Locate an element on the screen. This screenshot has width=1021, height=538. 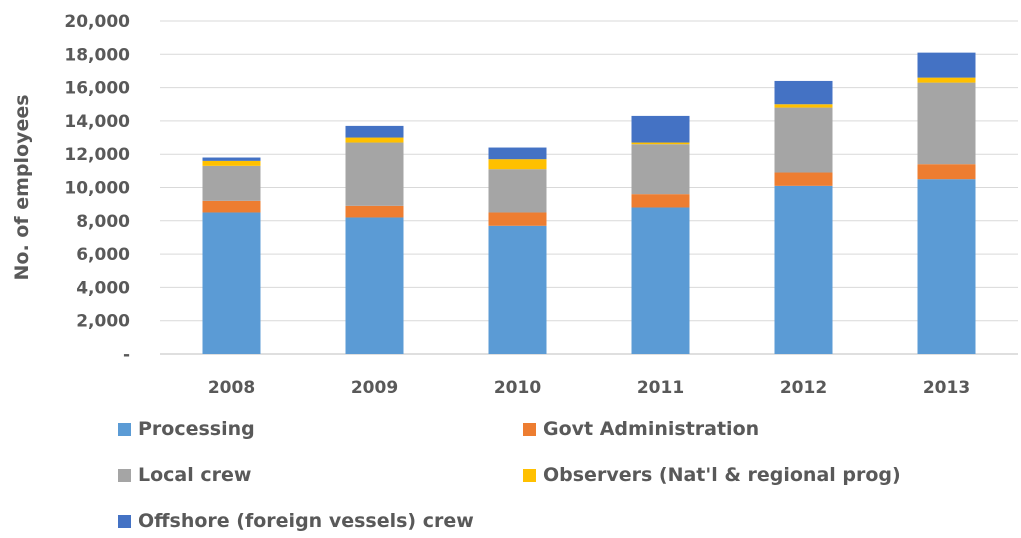
legend-item: Processing is located at coordinates (186, 429).